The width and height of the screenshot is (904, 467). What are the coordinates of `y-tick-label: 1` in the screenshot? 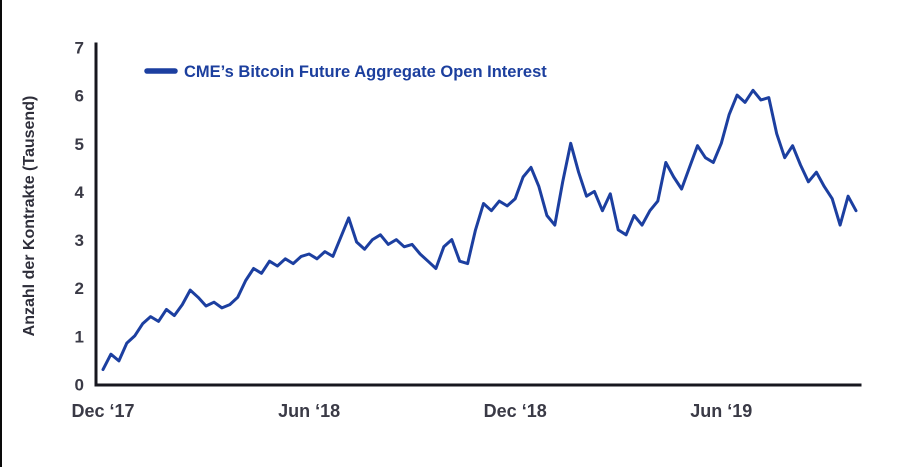 It's located at (79, 336).